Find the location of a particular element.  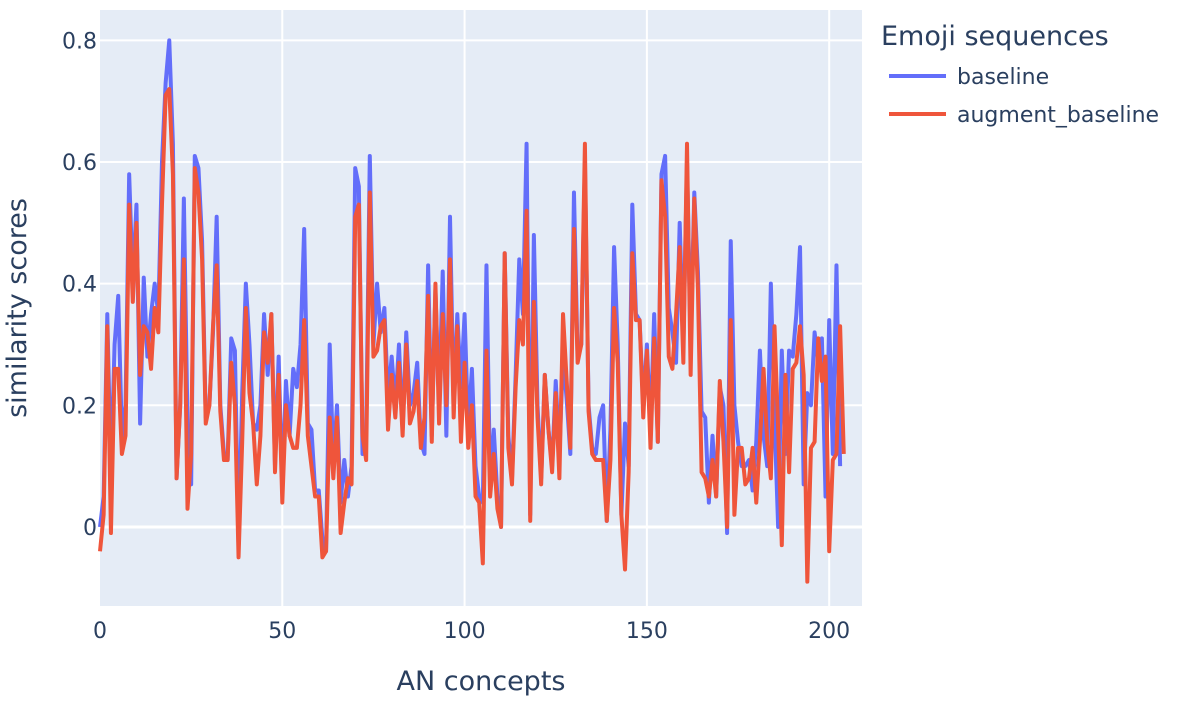

x-tick-label: 50 is located at coordinates (282, 631).